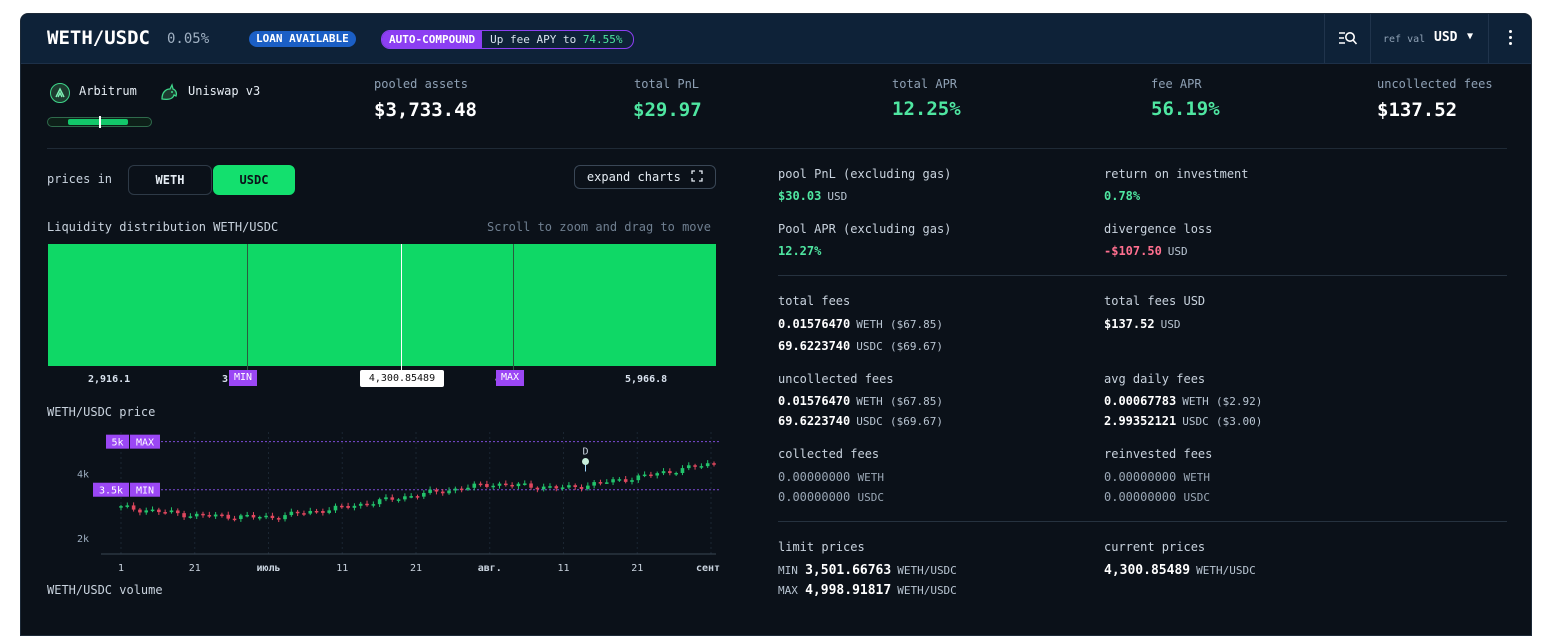  What do you see at coordinates (1226, 570) in the screenshot?
I see `current-price-unit: WETH/USDC` at bounding box center [1226, 570].